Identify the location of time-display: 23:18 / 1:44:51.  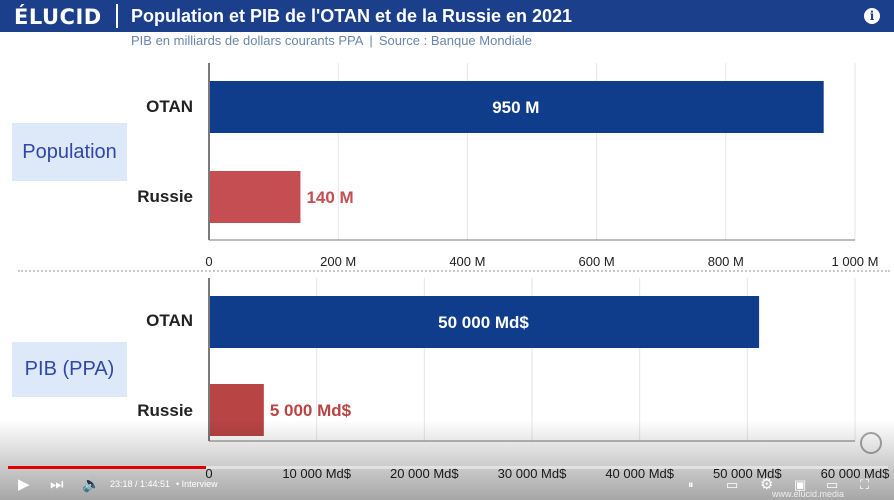
(140, 484).